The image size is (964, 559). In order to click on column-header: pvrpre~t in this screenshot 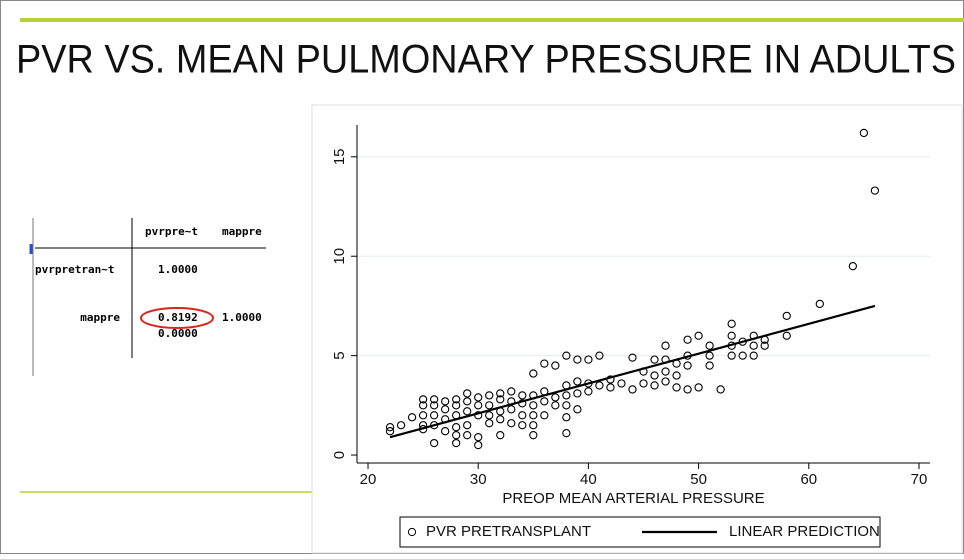, I will do `click(171, 231)`.